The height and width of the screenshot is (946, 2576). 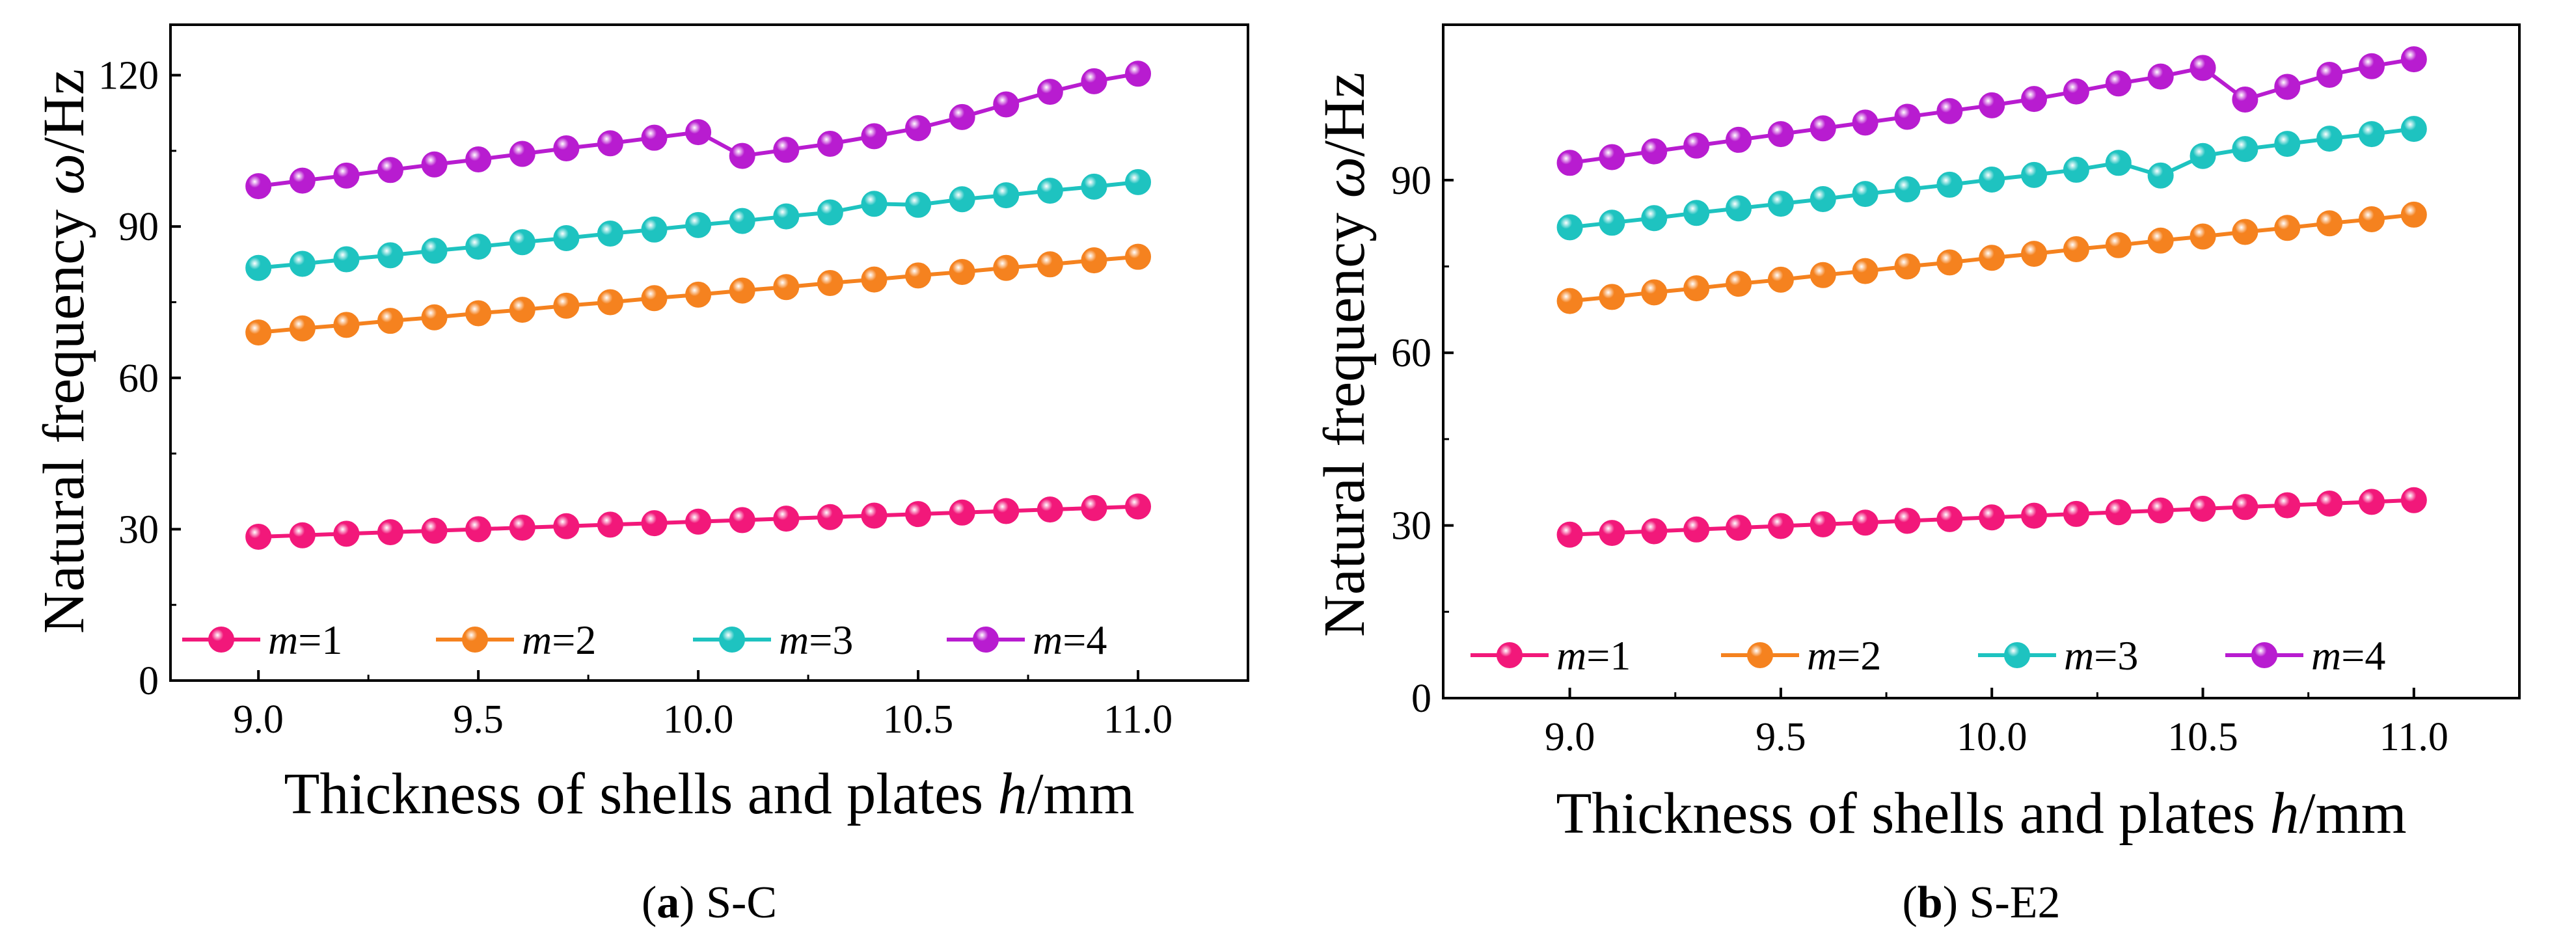 I want to click on x-axis-label: Thickness of shells and plates h/mm, so click(x=1981, y=814).